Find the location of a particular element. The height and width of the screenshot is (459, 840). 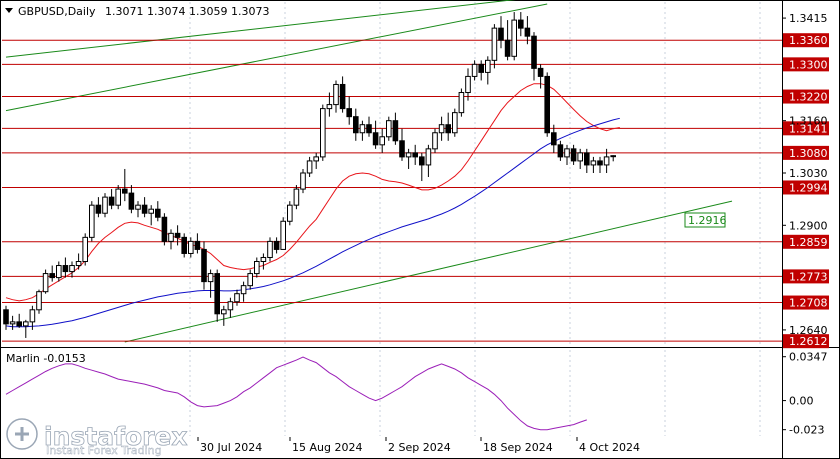

level-tag-bg-1.2859 is located at coordinates (806, 241).